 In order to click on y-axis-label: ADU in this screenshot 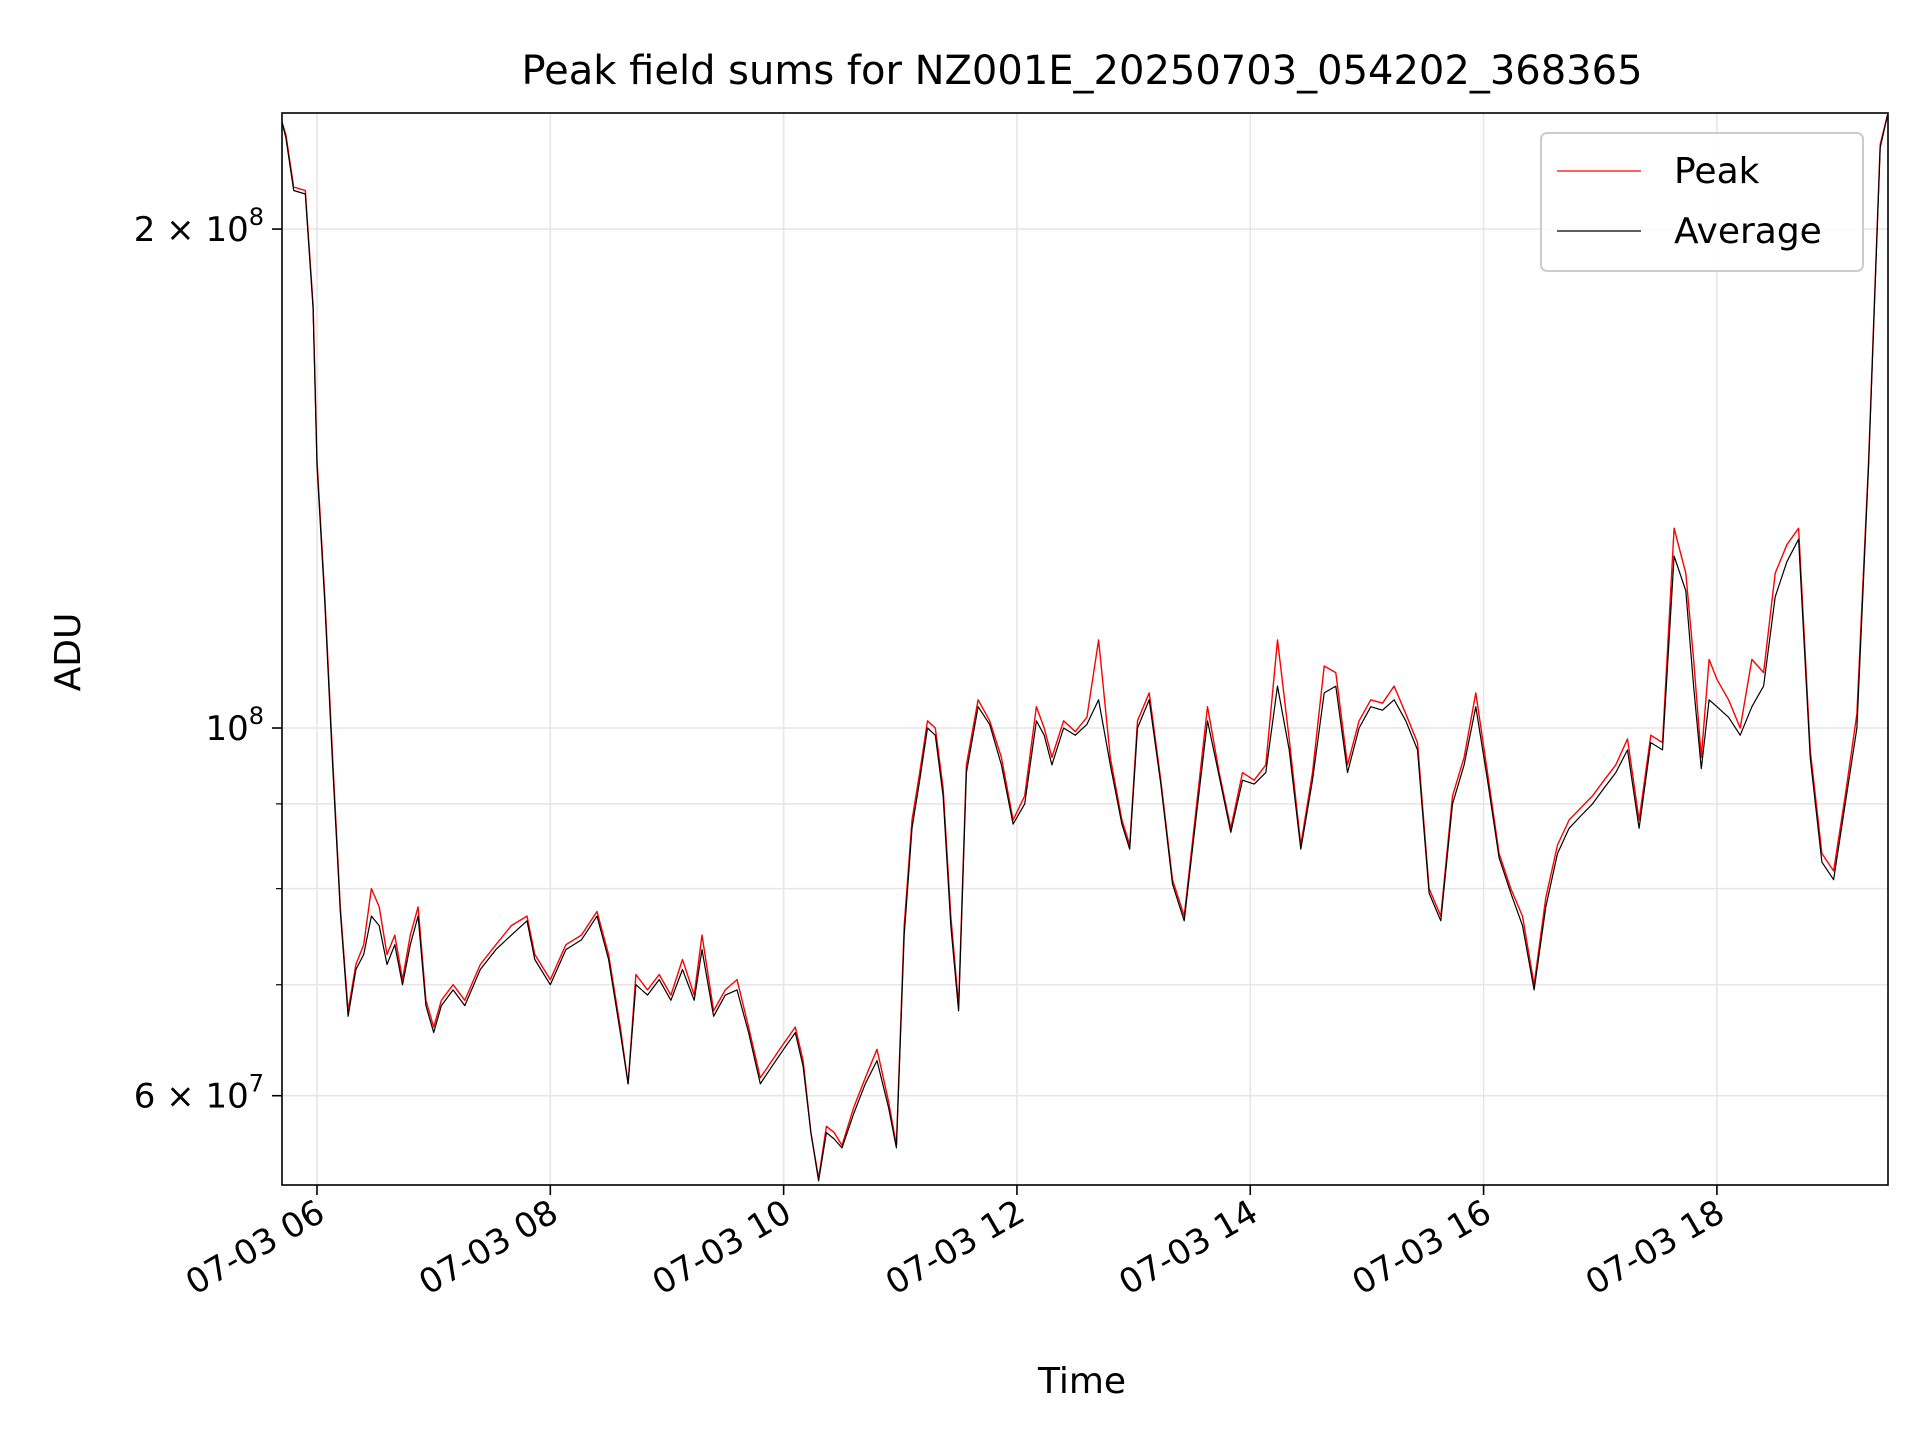, I will do `click(68, 652)`.